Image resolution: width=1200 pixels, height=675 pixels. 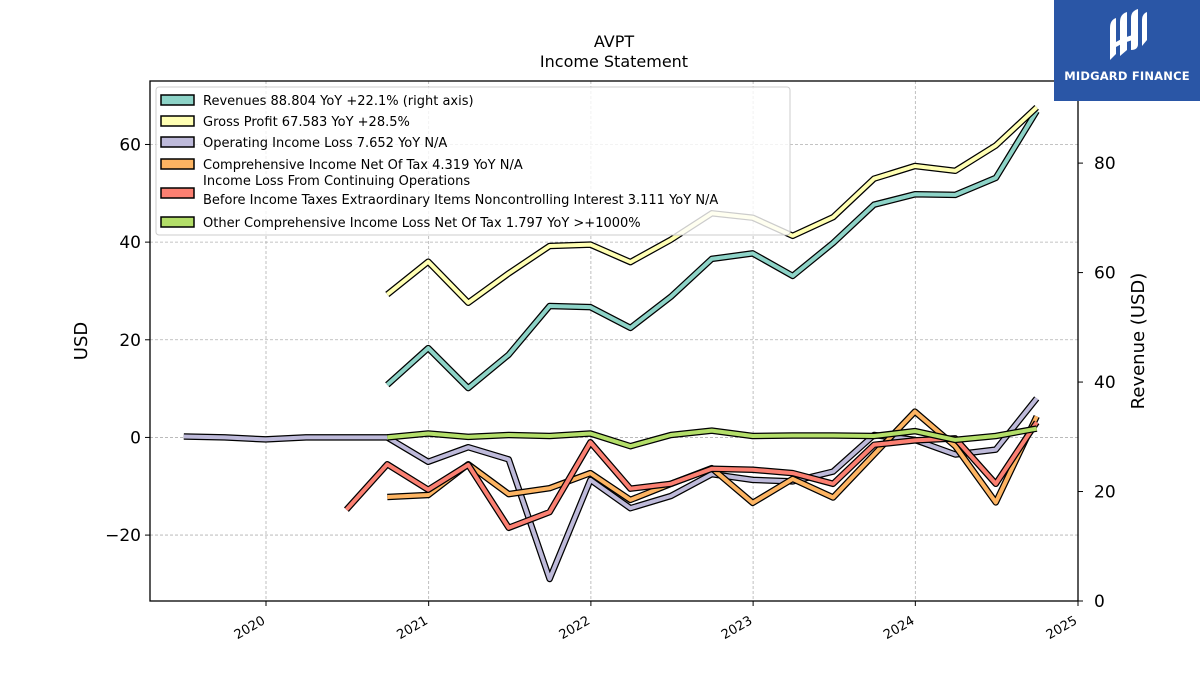 I want to click on midgard-logo-icon, so click(x=1128, y=34).